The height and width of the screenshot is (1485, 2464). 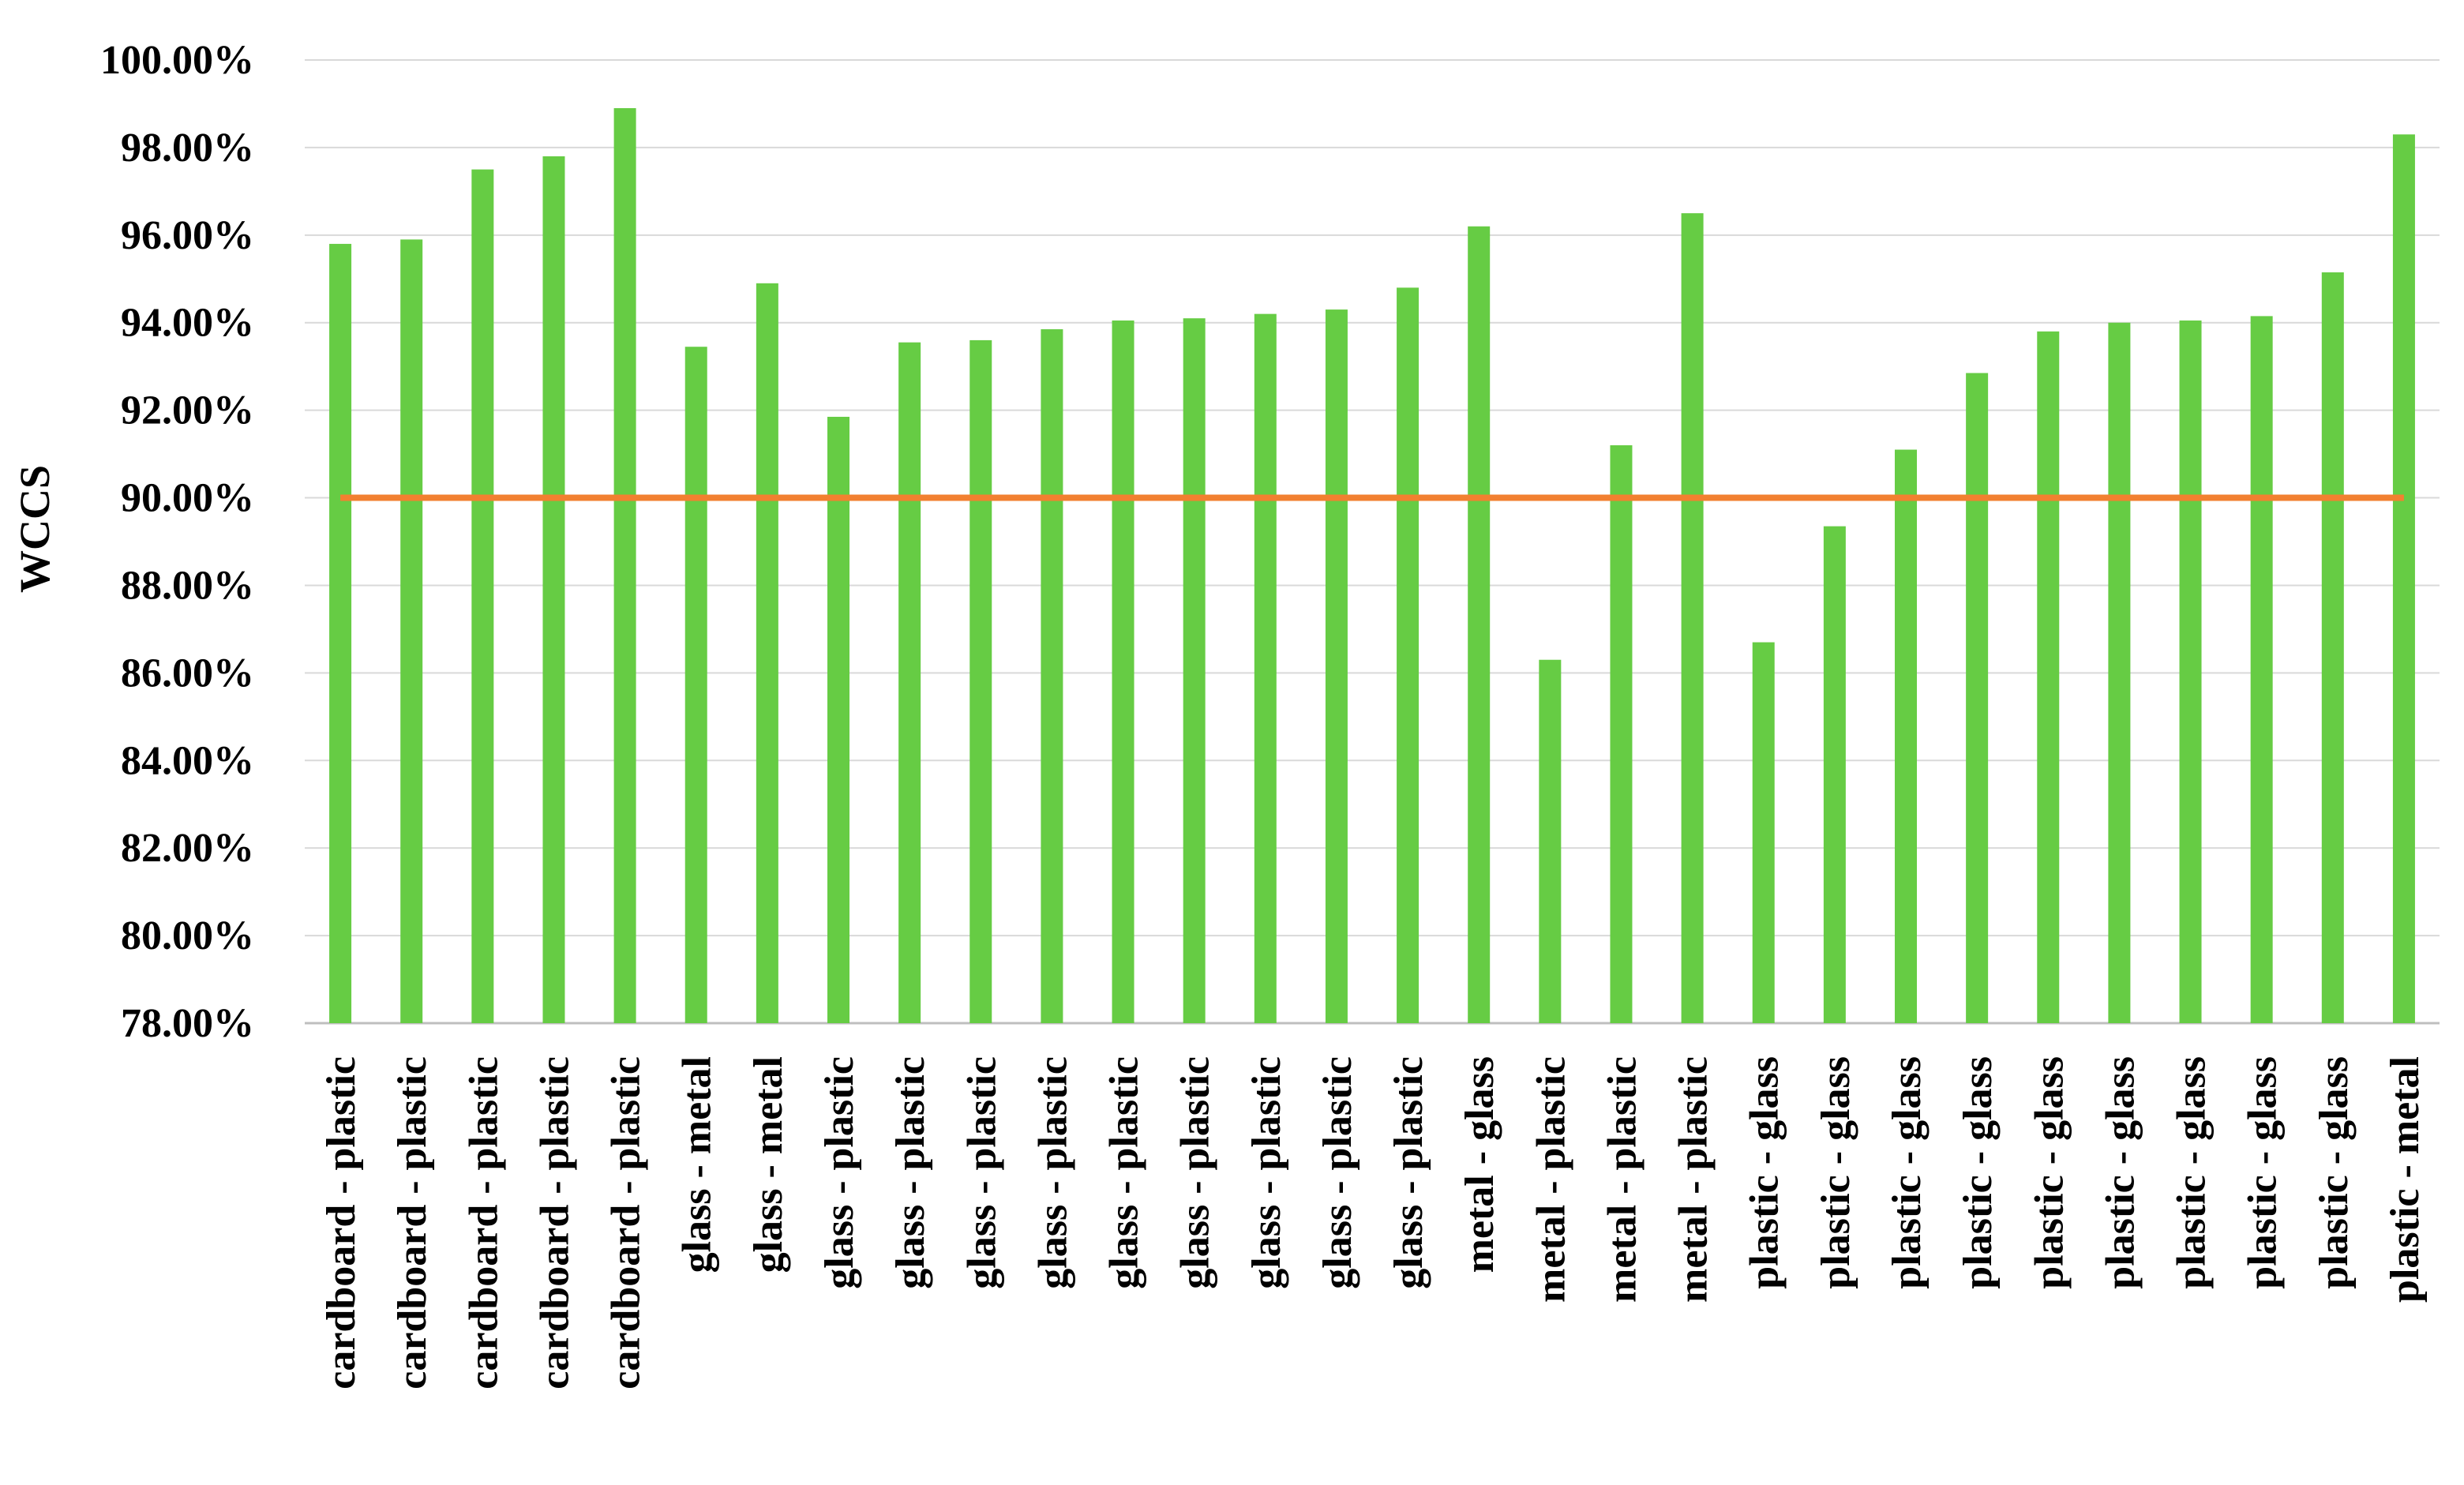 What do you see at coordinates (187, 935) in the screenshot?
I see `y-tick-label: 80.00%` at bounding box center [187, 935].